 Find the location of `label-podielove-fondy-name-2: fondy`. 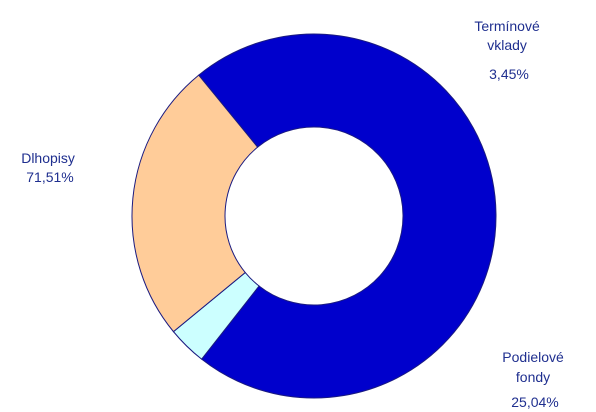

label-podielove-fondy-name-2: fondy is located at coordinates (533, 377).